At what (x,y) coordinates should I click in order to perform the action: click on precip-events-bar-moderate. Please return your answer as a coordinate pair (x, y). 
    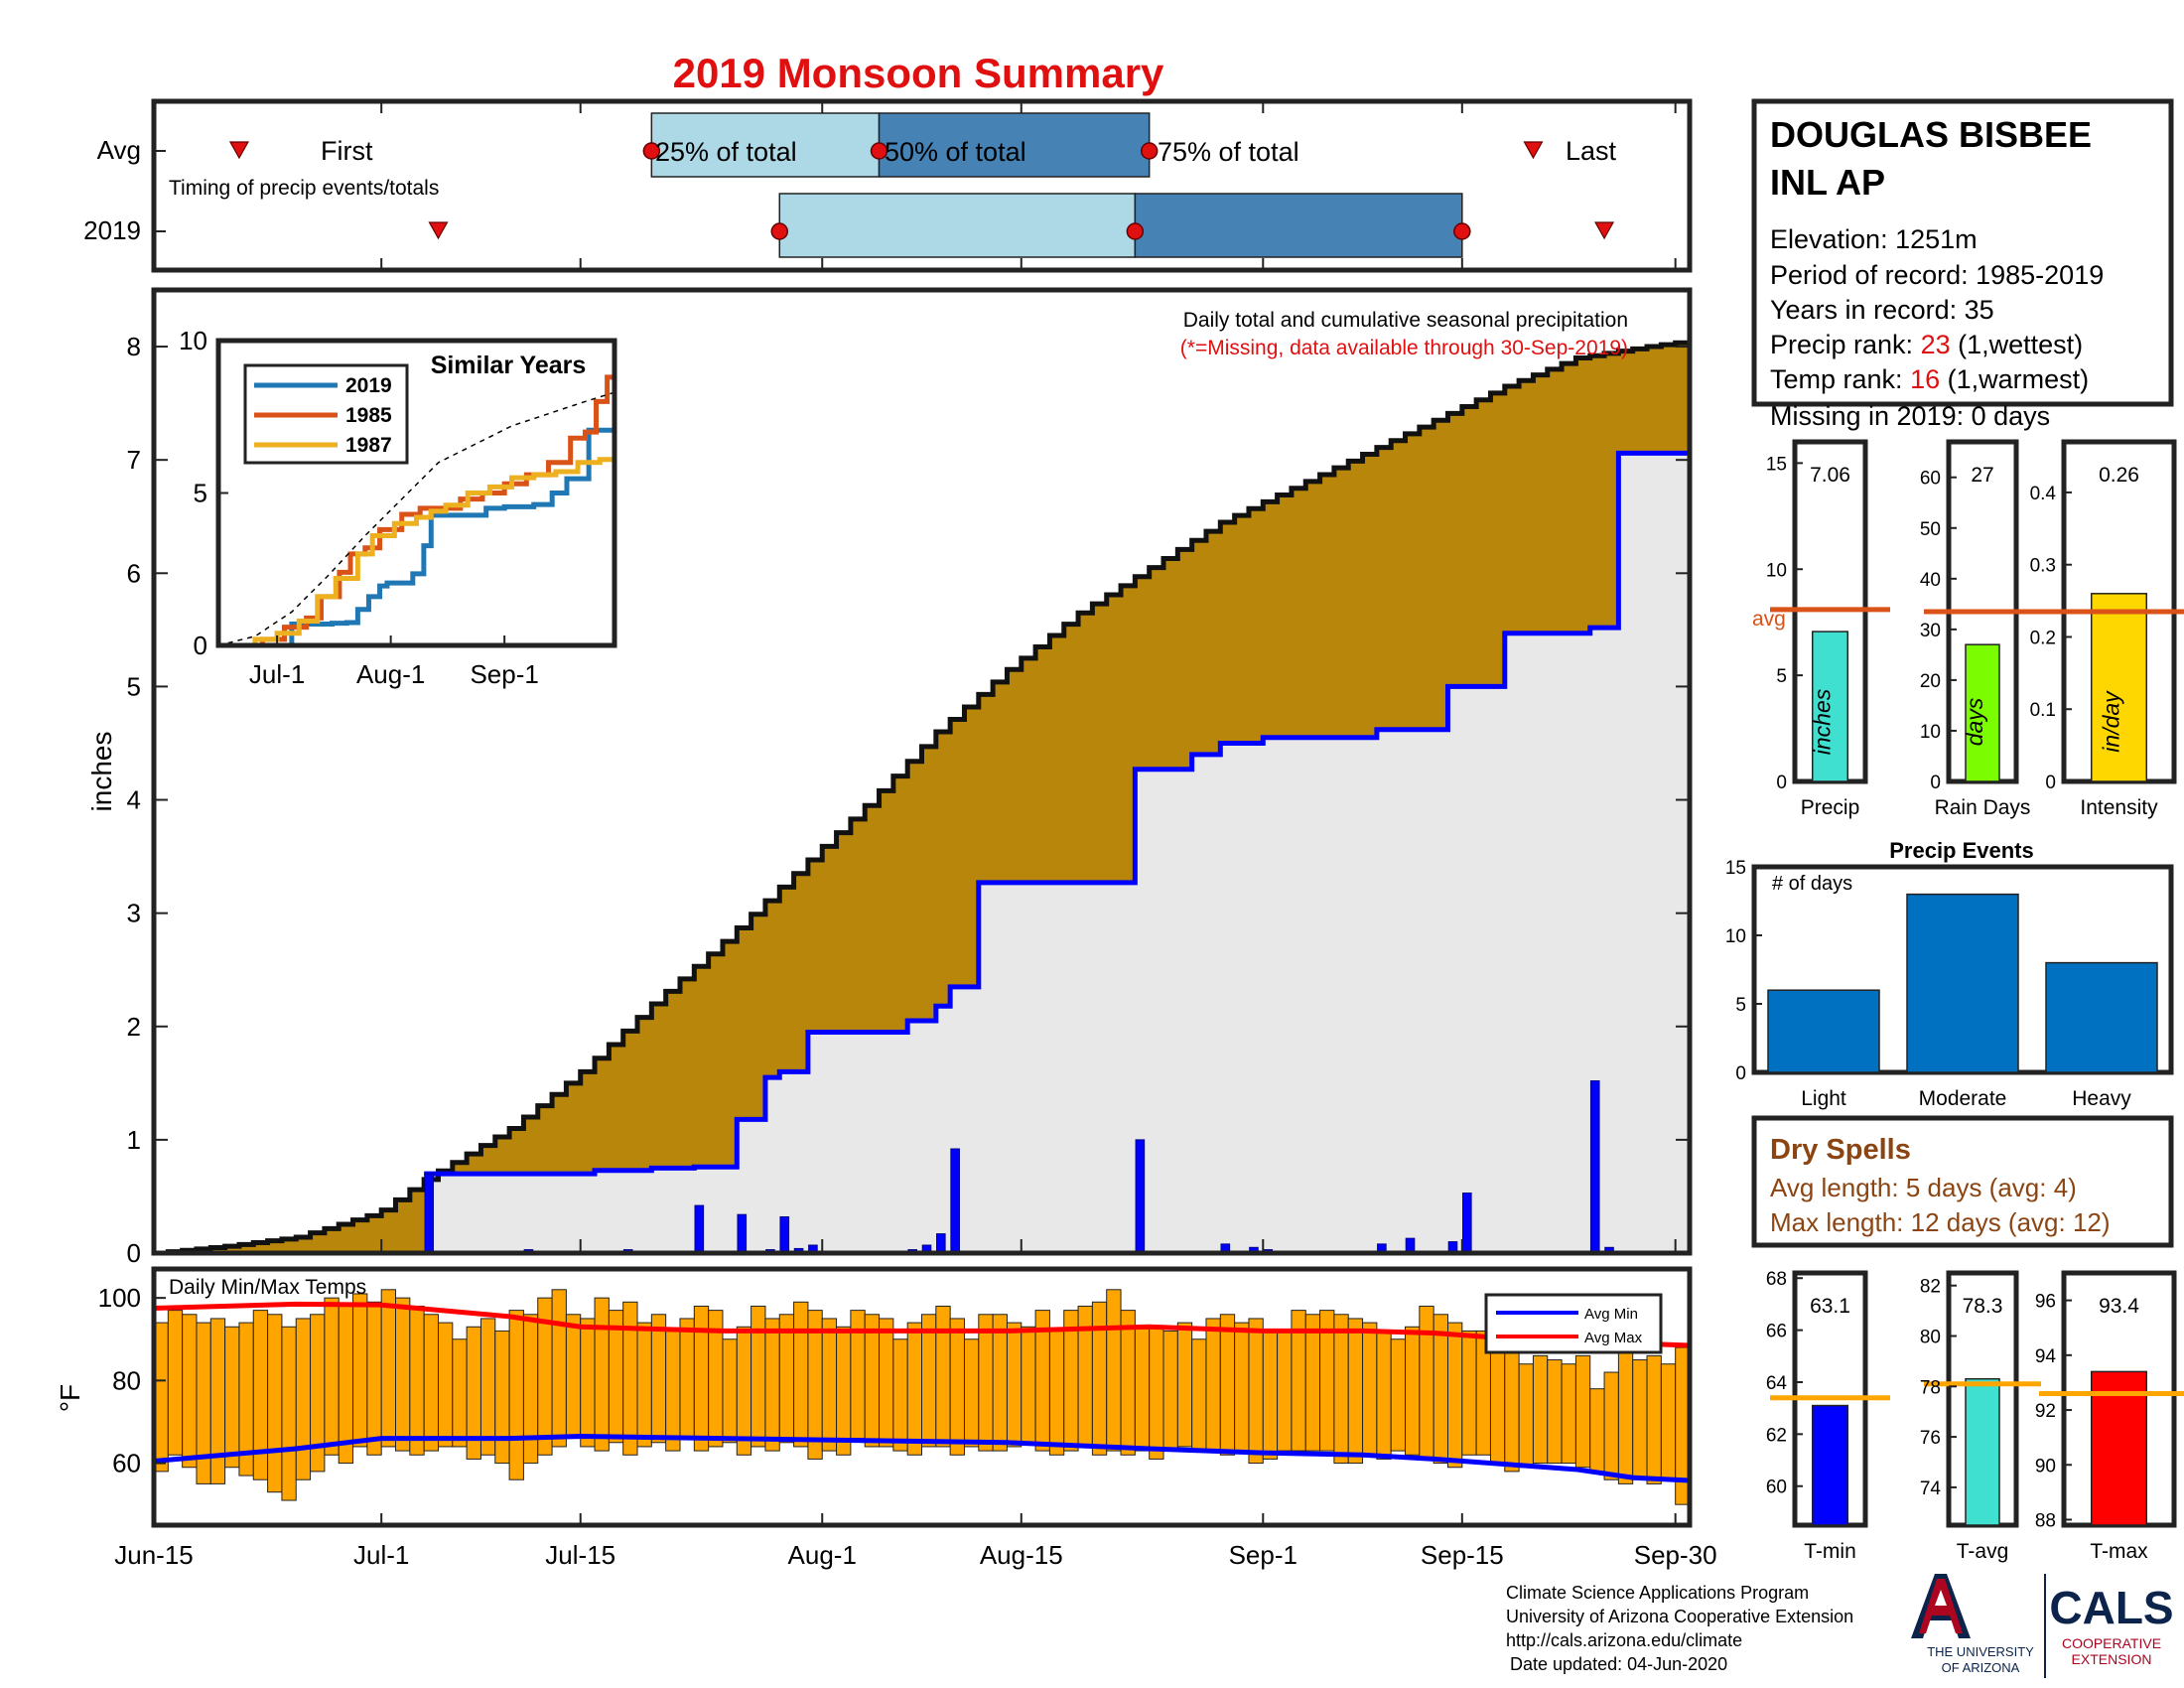
    Looking at the image, I should click on (1962, 983).